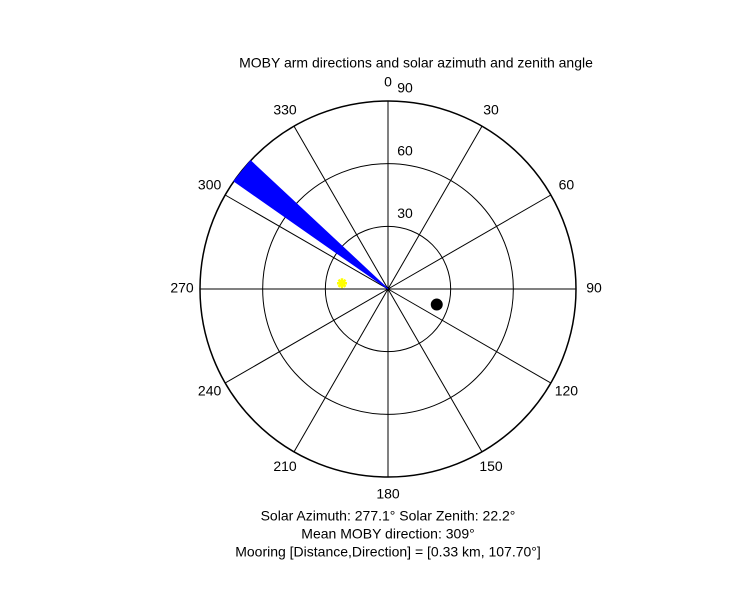 The width and height of the screenshot is (750, 605). What do you see at coordinates (405, 88) in the screenshot?
I see `r-tick-label: 90` at bounding box center [405, 88].